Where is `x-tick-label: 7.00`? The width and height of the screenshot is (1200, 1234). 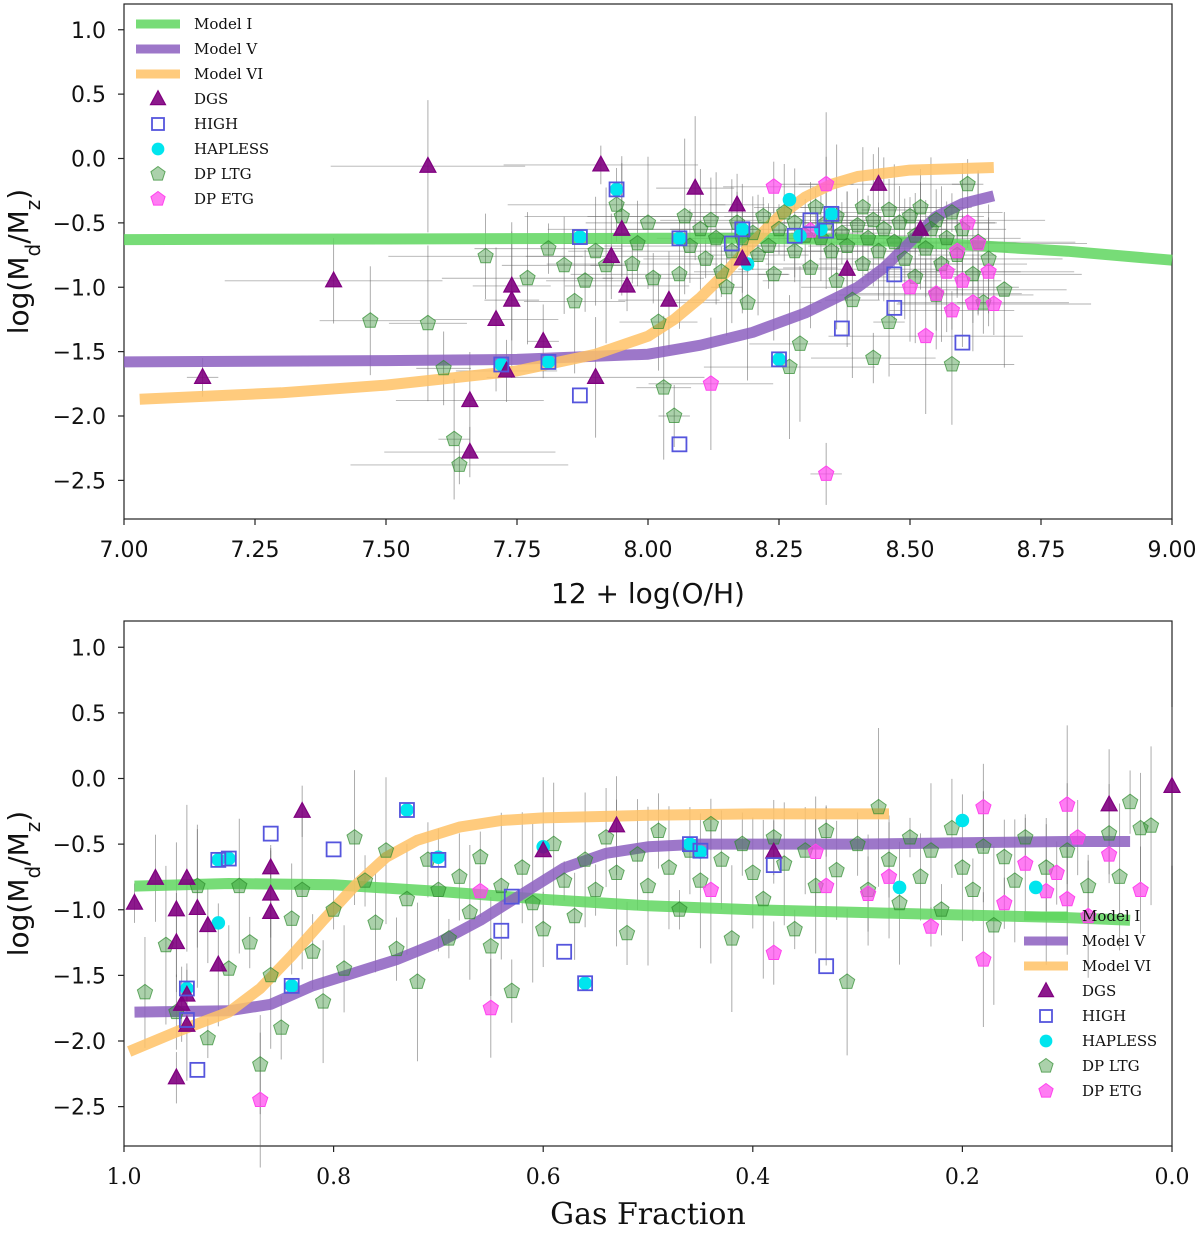 x-tick-label: 7.00 is located at coordinates (124, 550).